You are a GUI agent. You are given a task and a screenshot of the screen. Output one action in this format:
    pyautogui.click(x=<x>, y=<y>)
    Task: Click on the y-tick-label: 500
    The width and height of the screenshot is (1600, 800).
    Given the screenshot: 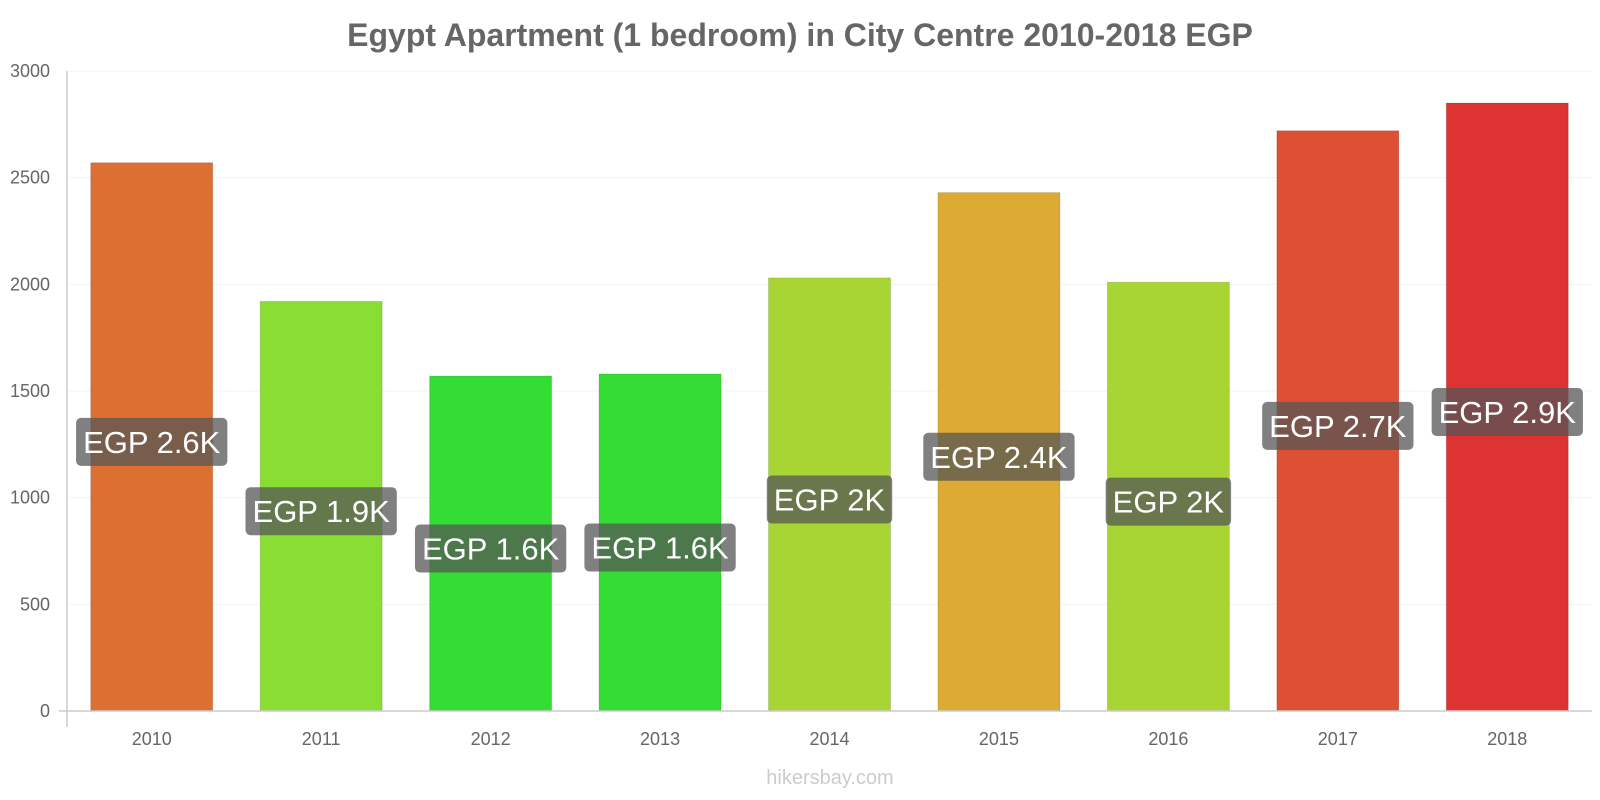 What is the action you would take?
    pyautogui.click(x=35, y=604)
    